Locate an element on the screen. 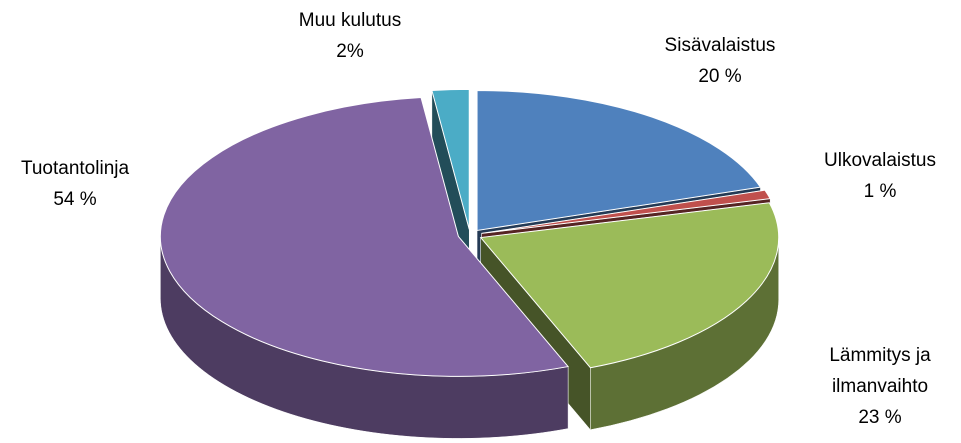 The width and height of the screenshot is (961, 443). data-label: Tuotantolinja 54 % is located at coordinates (82, 184).